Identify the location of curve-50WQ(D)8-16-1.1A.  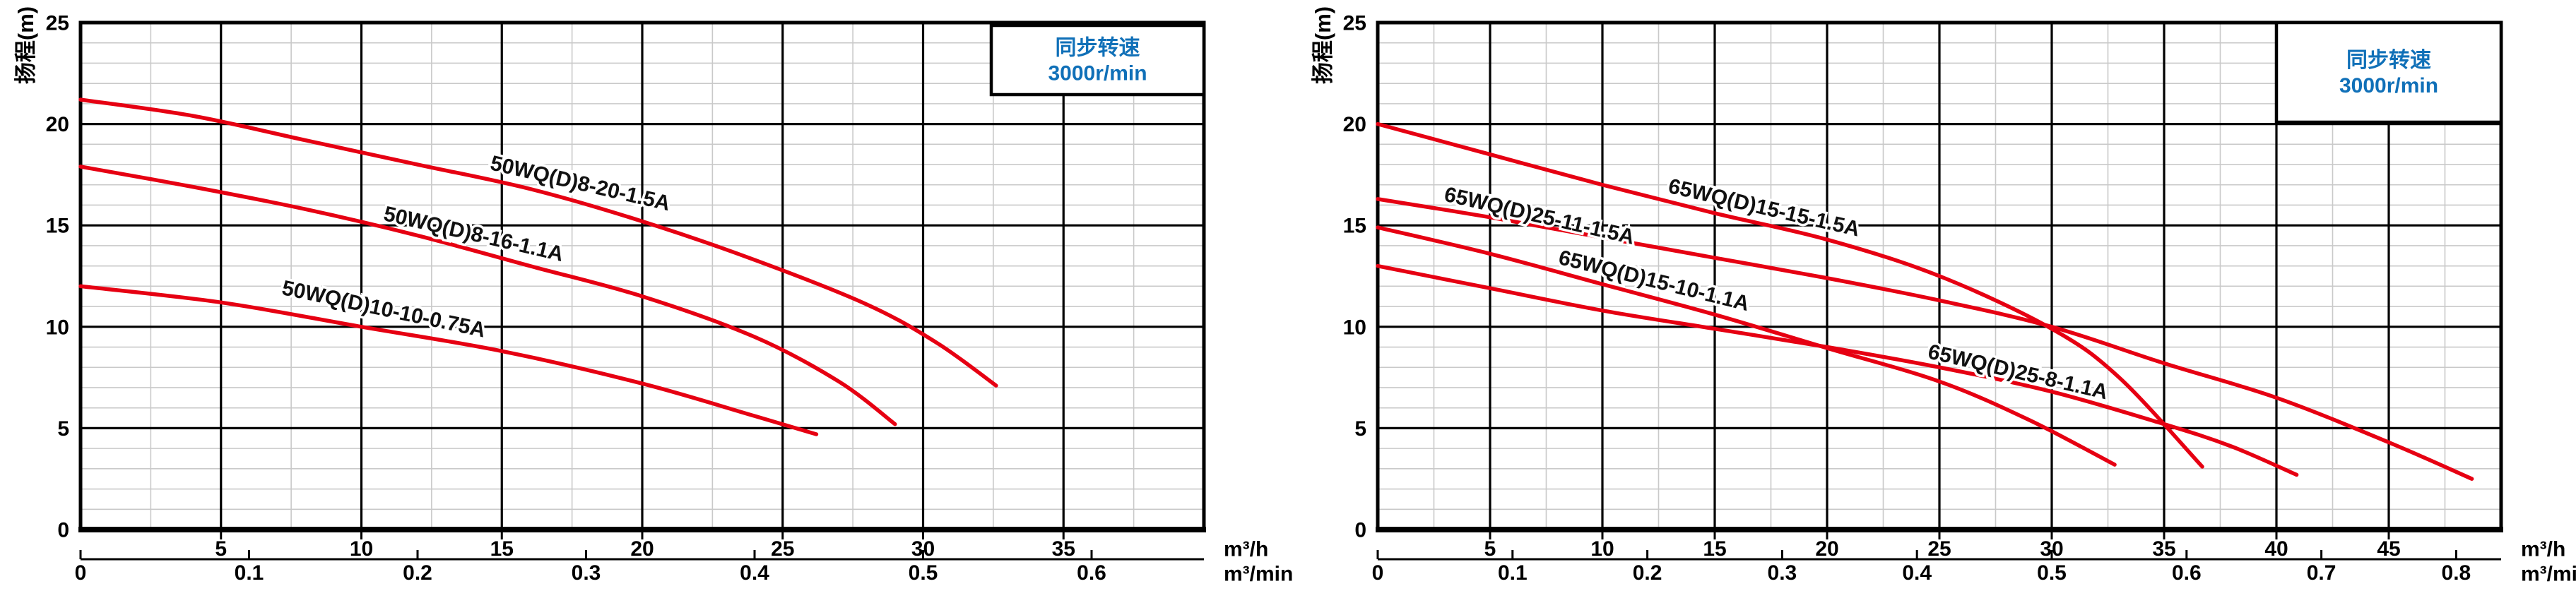
(487, 295).